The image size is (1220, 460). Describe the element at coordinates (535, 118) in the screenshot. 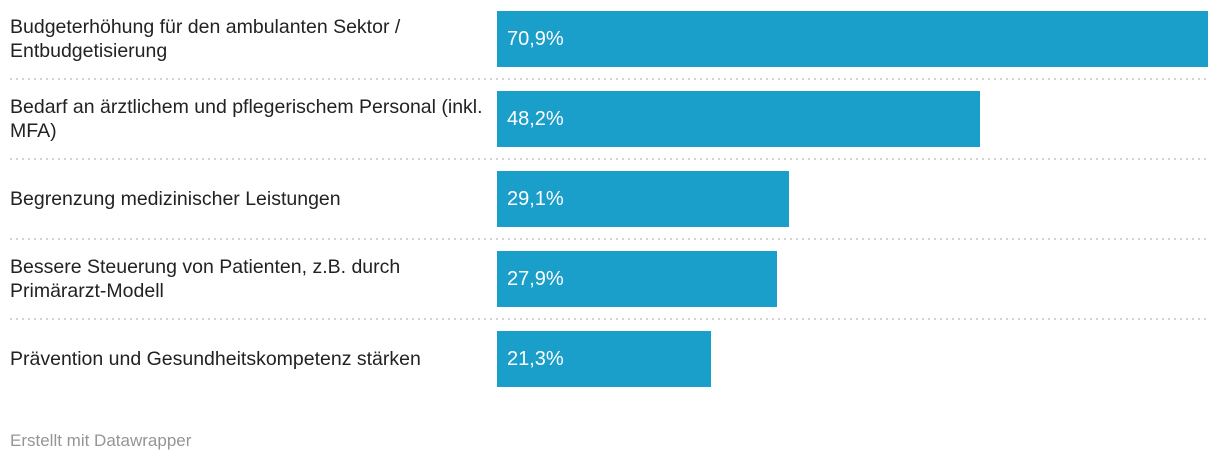

I see `value-label: 48,2%` at that location.